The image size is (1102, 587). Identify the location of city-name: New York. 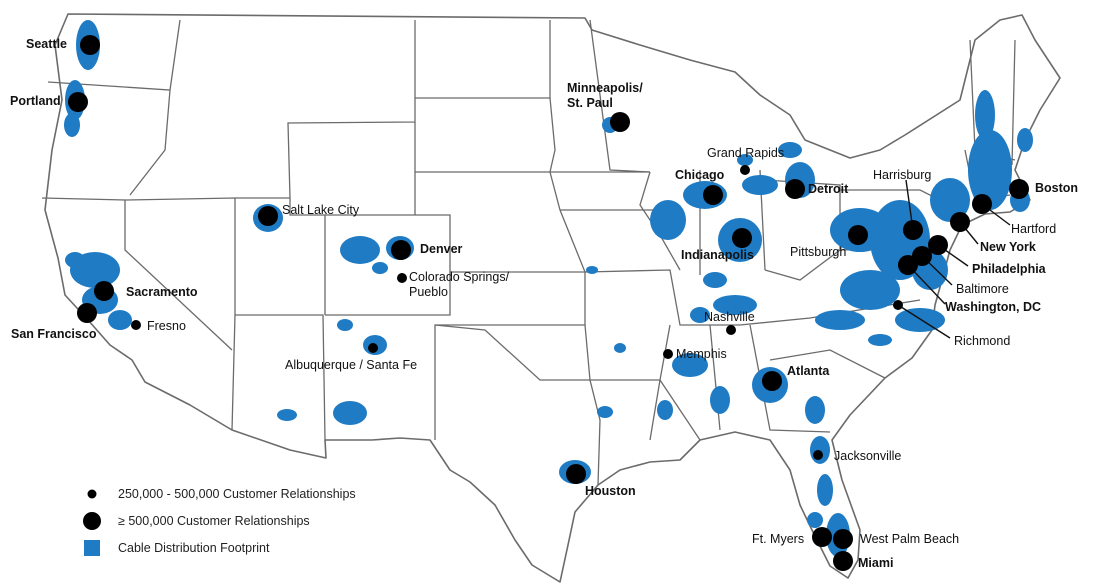
(1008, 247).